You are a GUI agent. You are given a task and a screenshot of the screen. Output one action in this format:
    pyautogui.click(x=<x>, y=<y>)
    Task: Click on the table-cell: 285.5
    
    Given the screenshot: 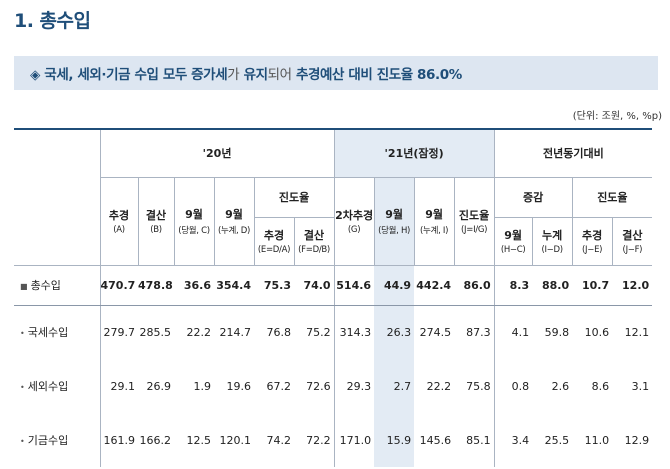 What is the action you would take?
    pyautogui.click(x=155, y=332)
    